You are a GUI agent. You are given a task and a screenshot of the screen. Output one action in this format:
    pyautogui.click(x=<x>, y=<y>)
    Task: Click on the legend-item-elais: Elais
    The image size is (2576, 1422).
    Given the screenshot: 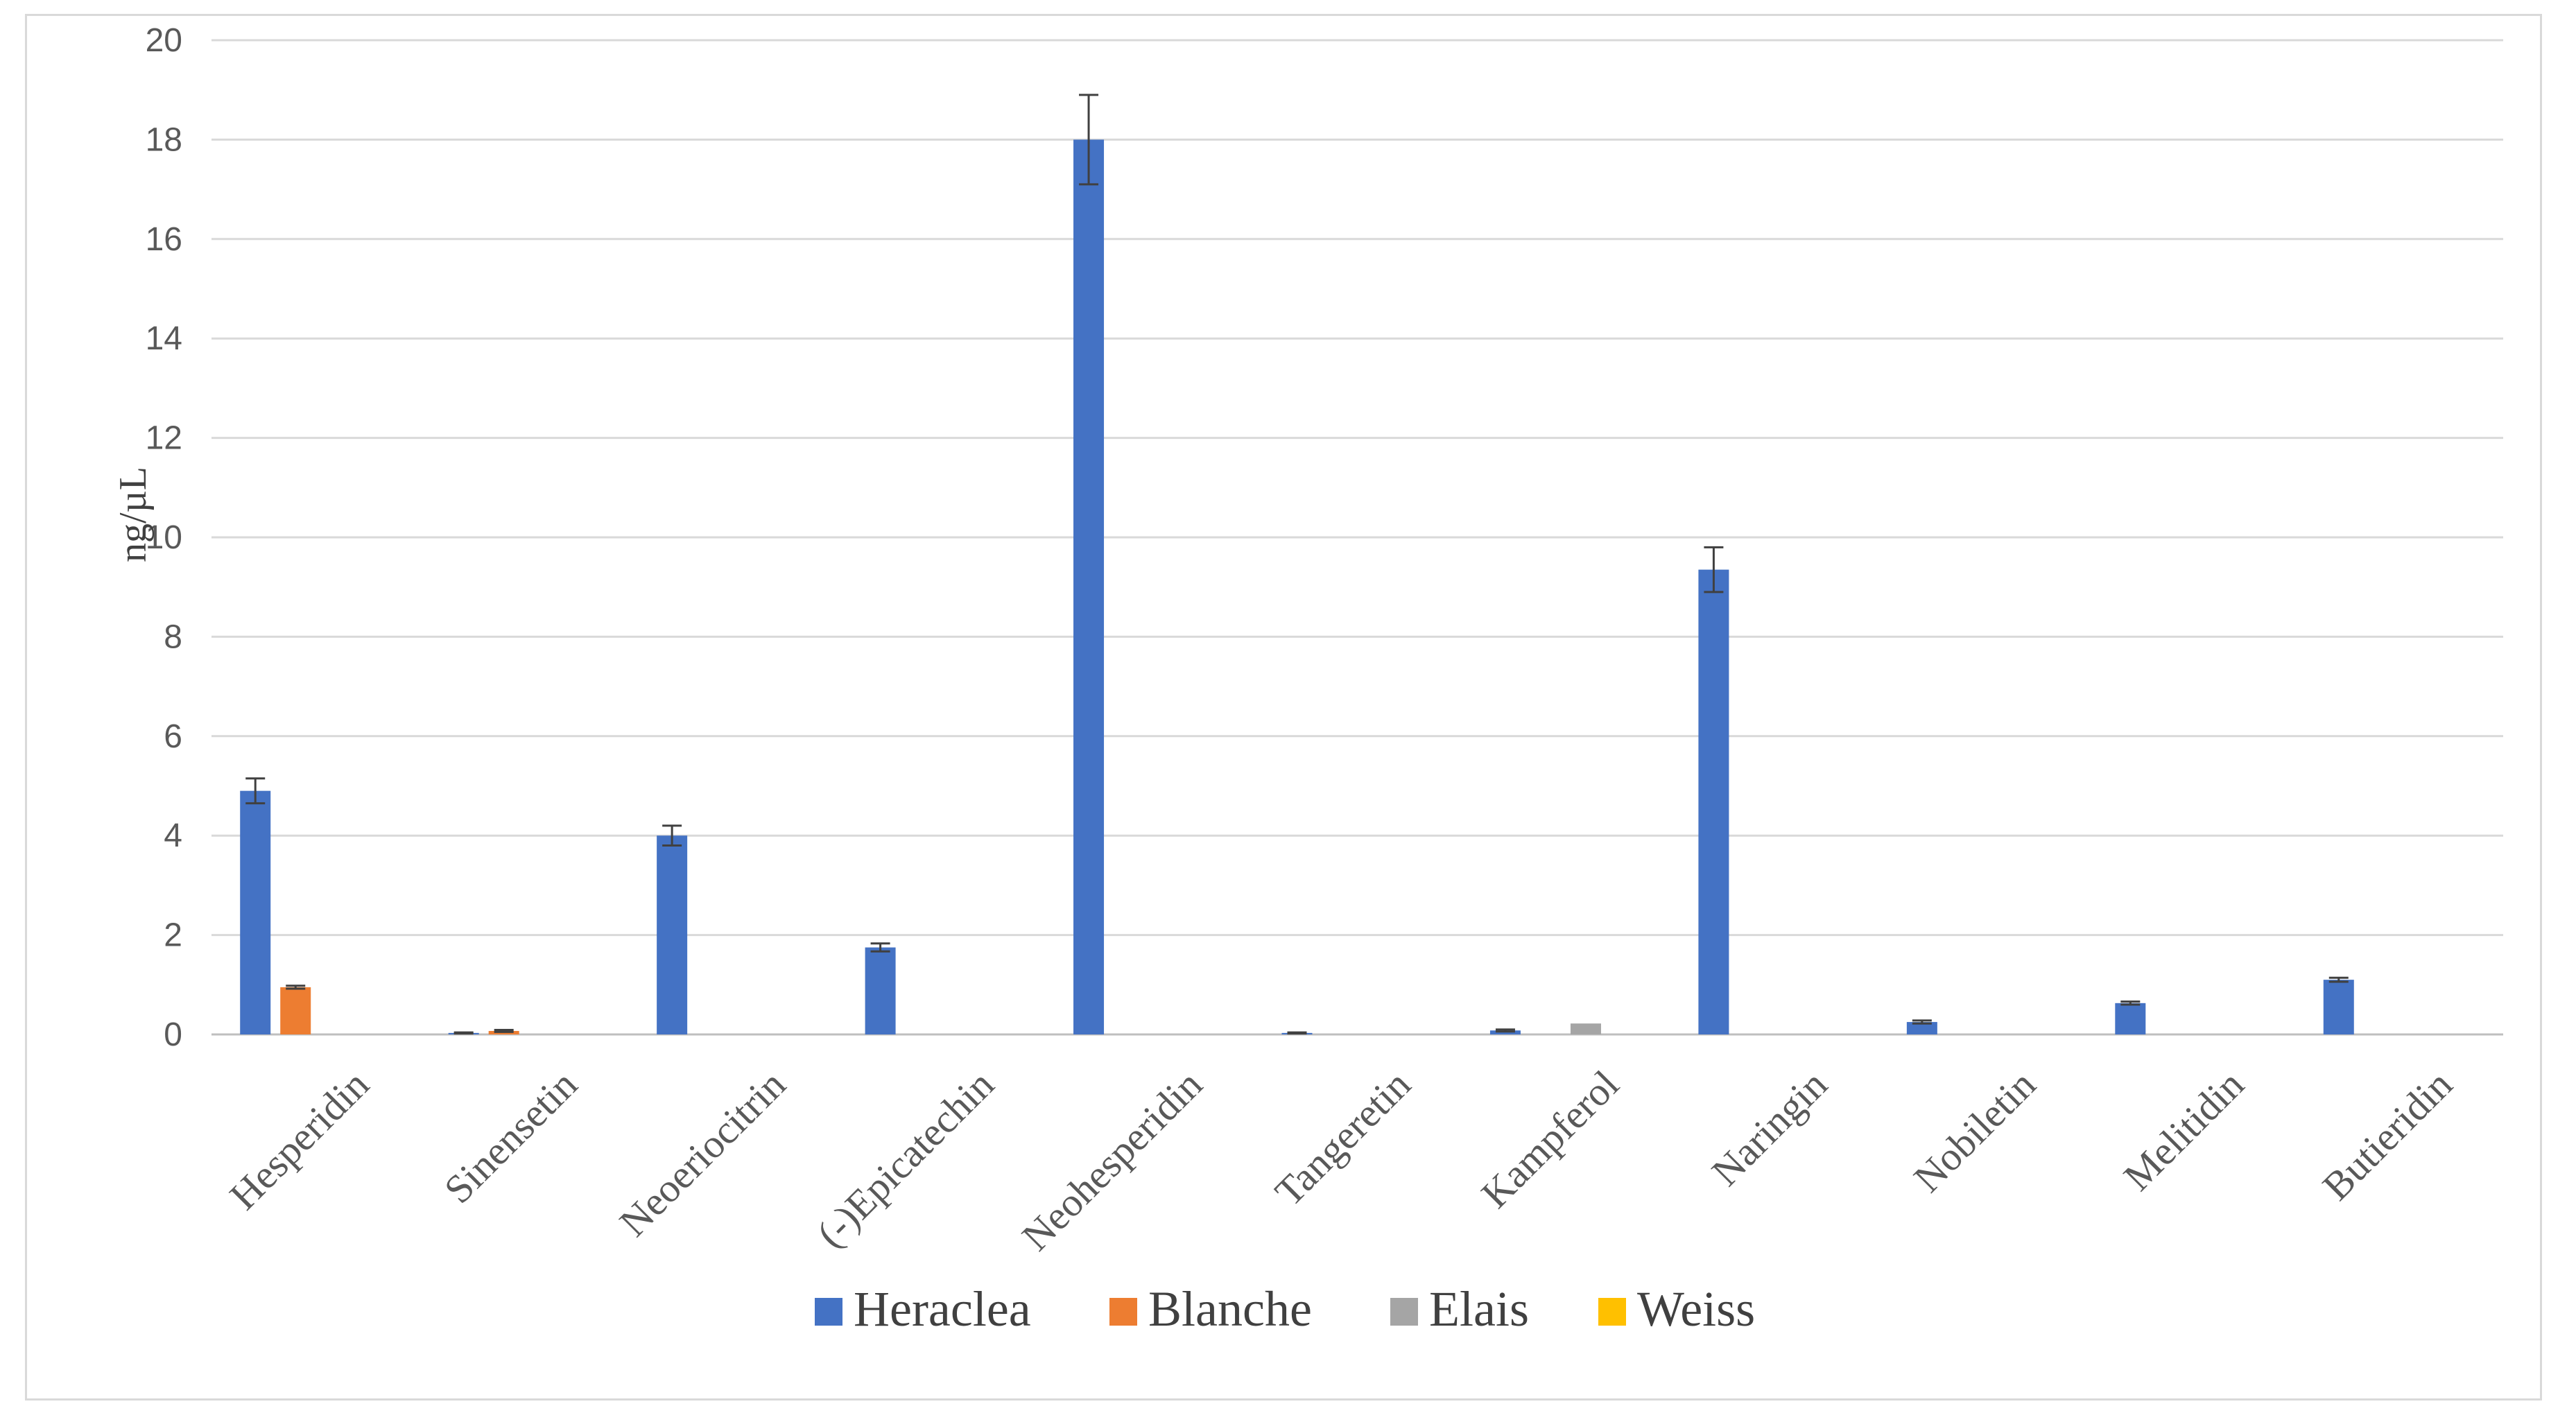 What is the action you would take?
    pyautogui.click(x=1459, y=1309)
    